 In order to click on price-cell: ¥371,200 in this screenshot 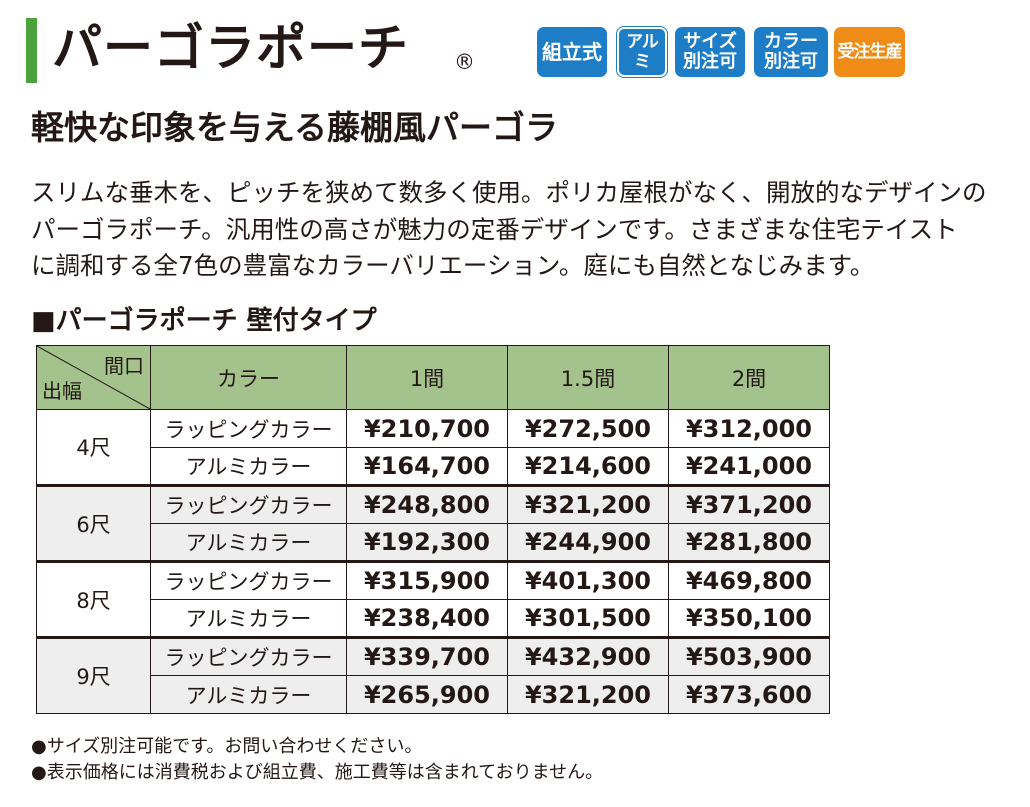, I will do `click(749, 504)`.